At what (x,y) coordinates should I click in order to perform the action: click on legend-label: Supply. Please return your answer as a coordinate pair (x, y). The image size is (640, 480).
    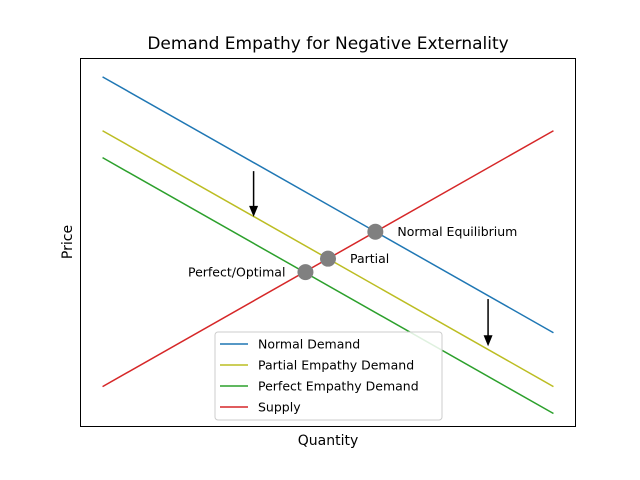
    Looking at the image, I should click on (279, 407).